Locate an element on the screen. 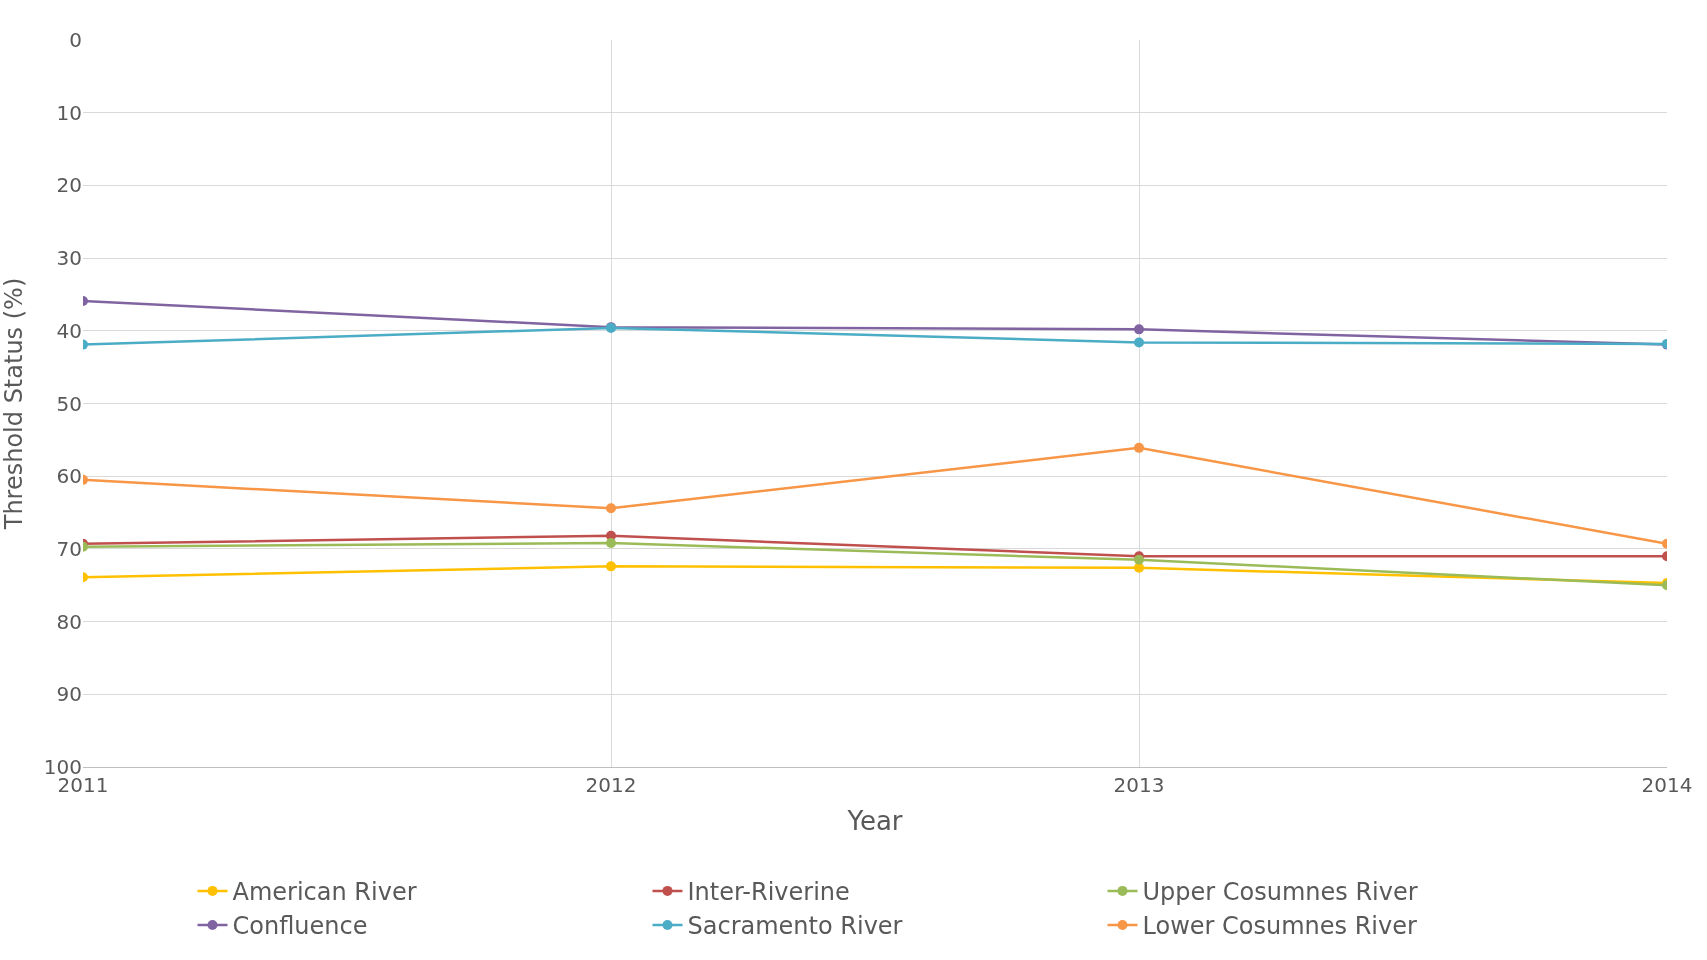  y-tick-label: 60 is located at coordinates (69, 476).